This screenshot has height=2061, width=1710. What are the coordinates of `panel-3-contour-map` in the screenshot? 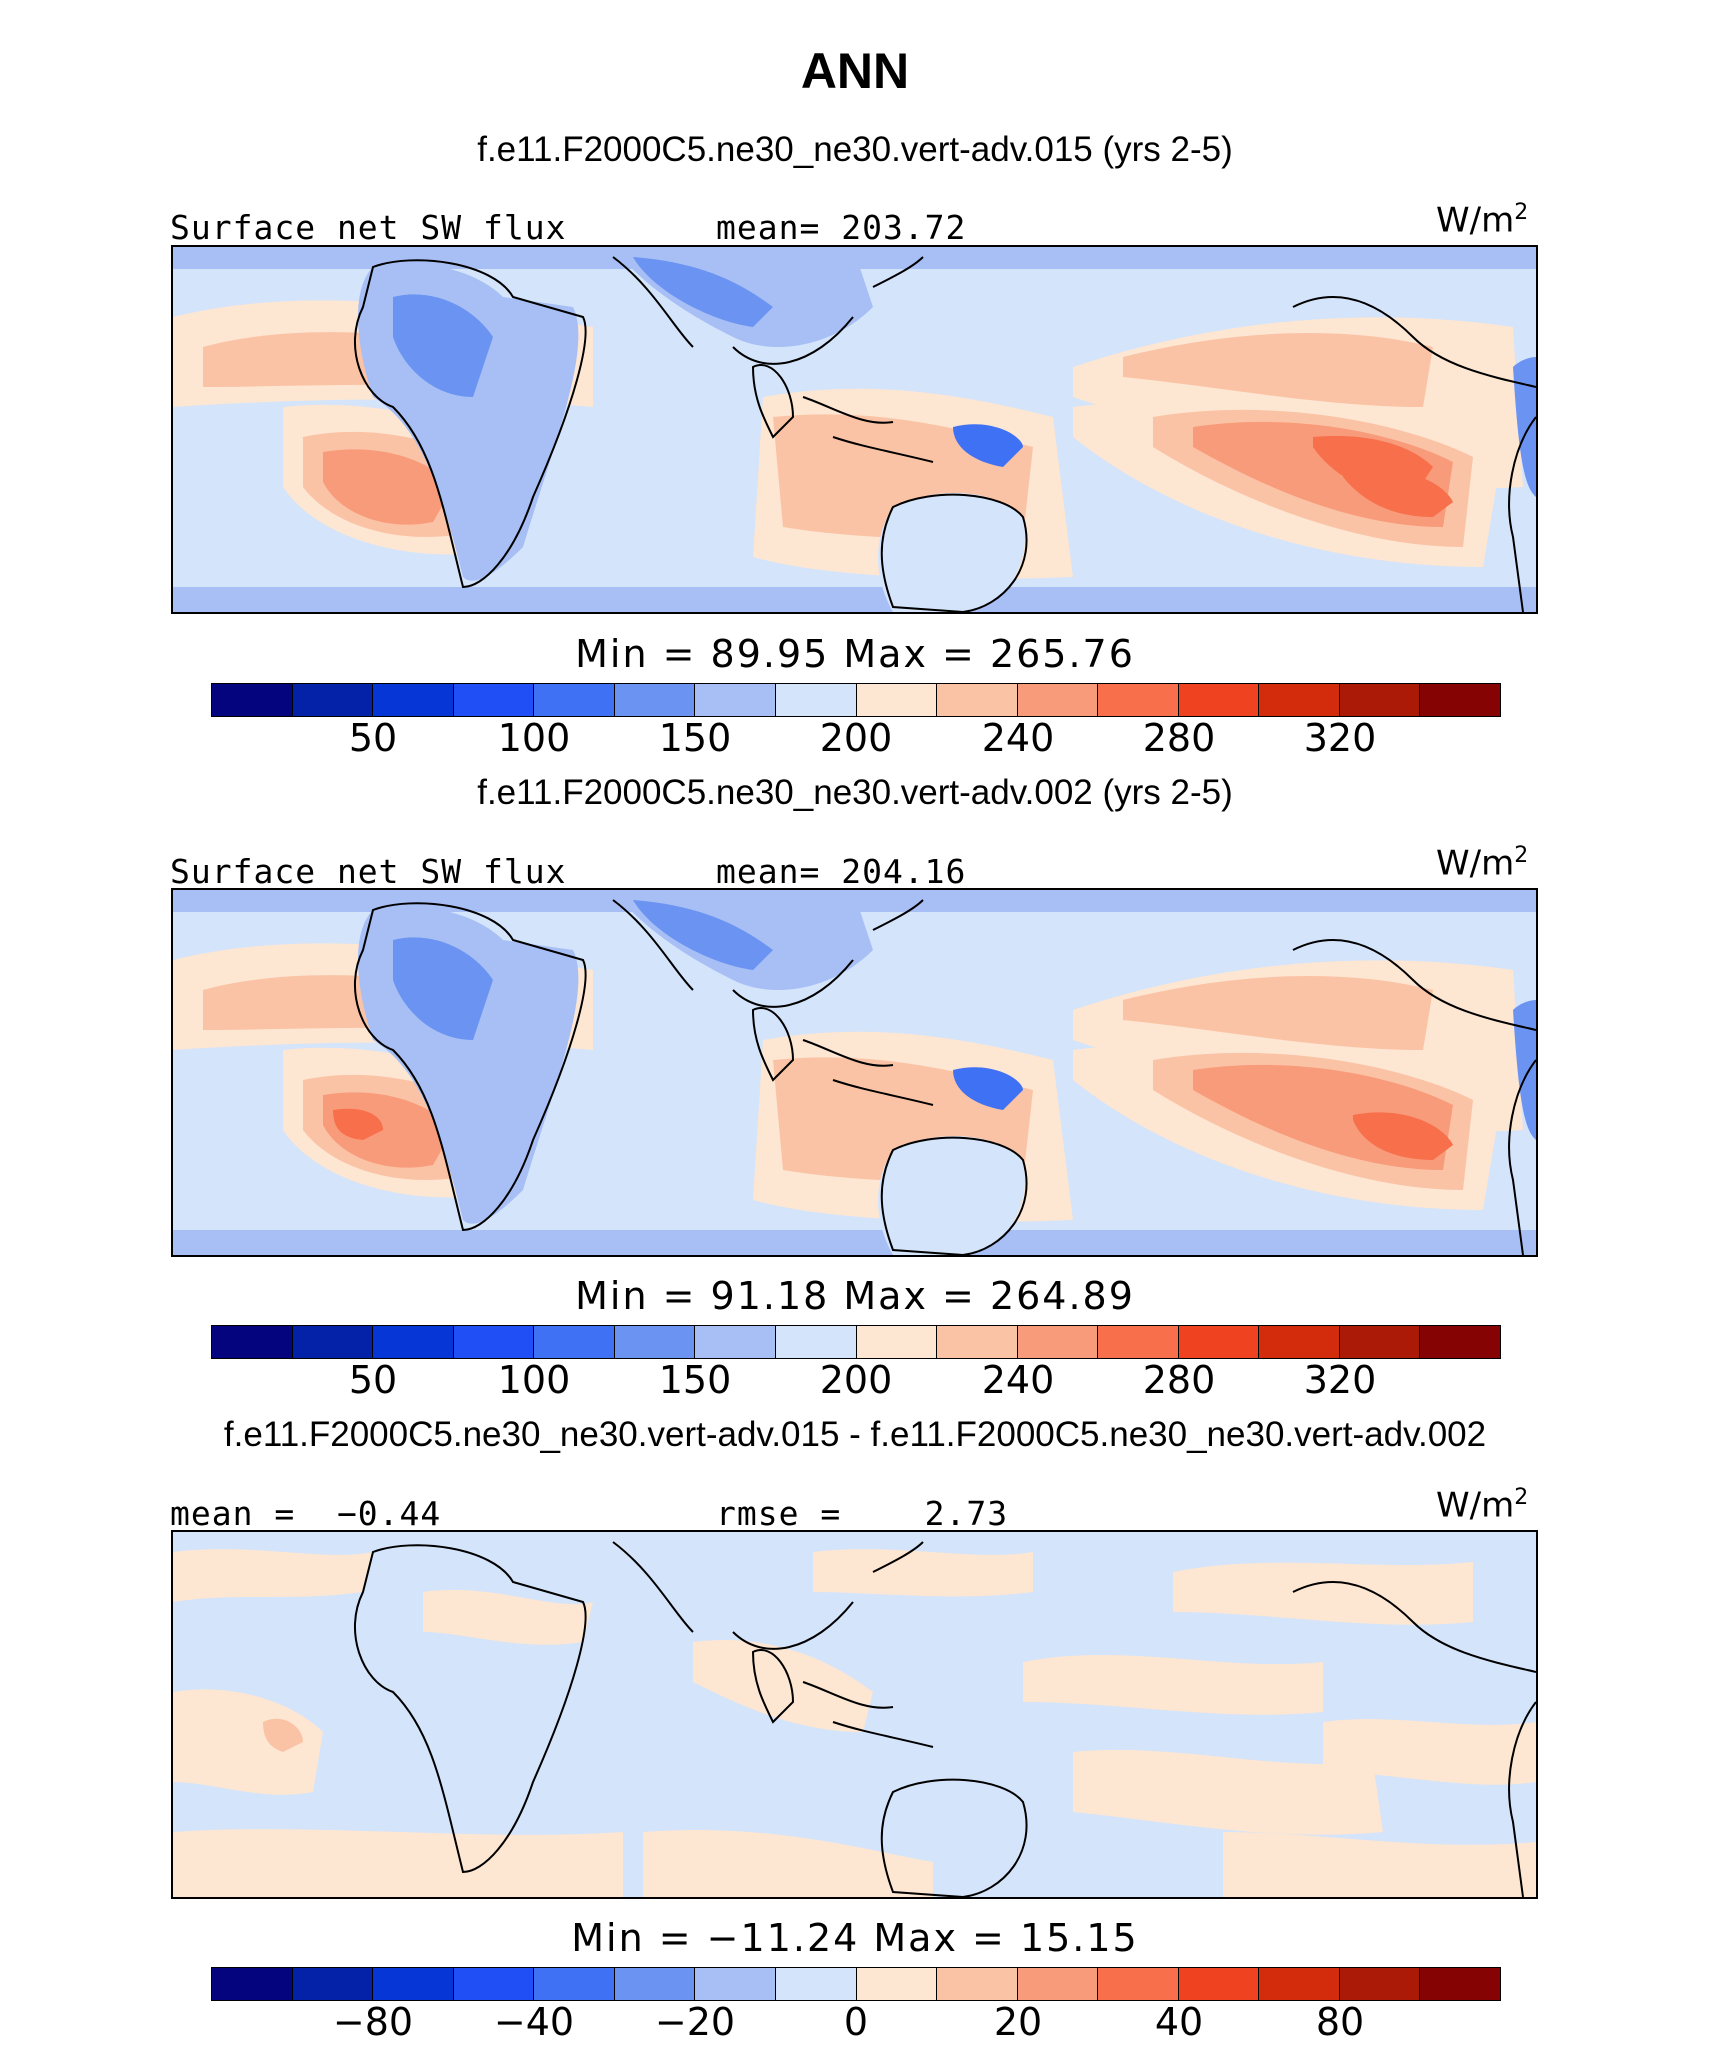 It's located at (854, 1714).